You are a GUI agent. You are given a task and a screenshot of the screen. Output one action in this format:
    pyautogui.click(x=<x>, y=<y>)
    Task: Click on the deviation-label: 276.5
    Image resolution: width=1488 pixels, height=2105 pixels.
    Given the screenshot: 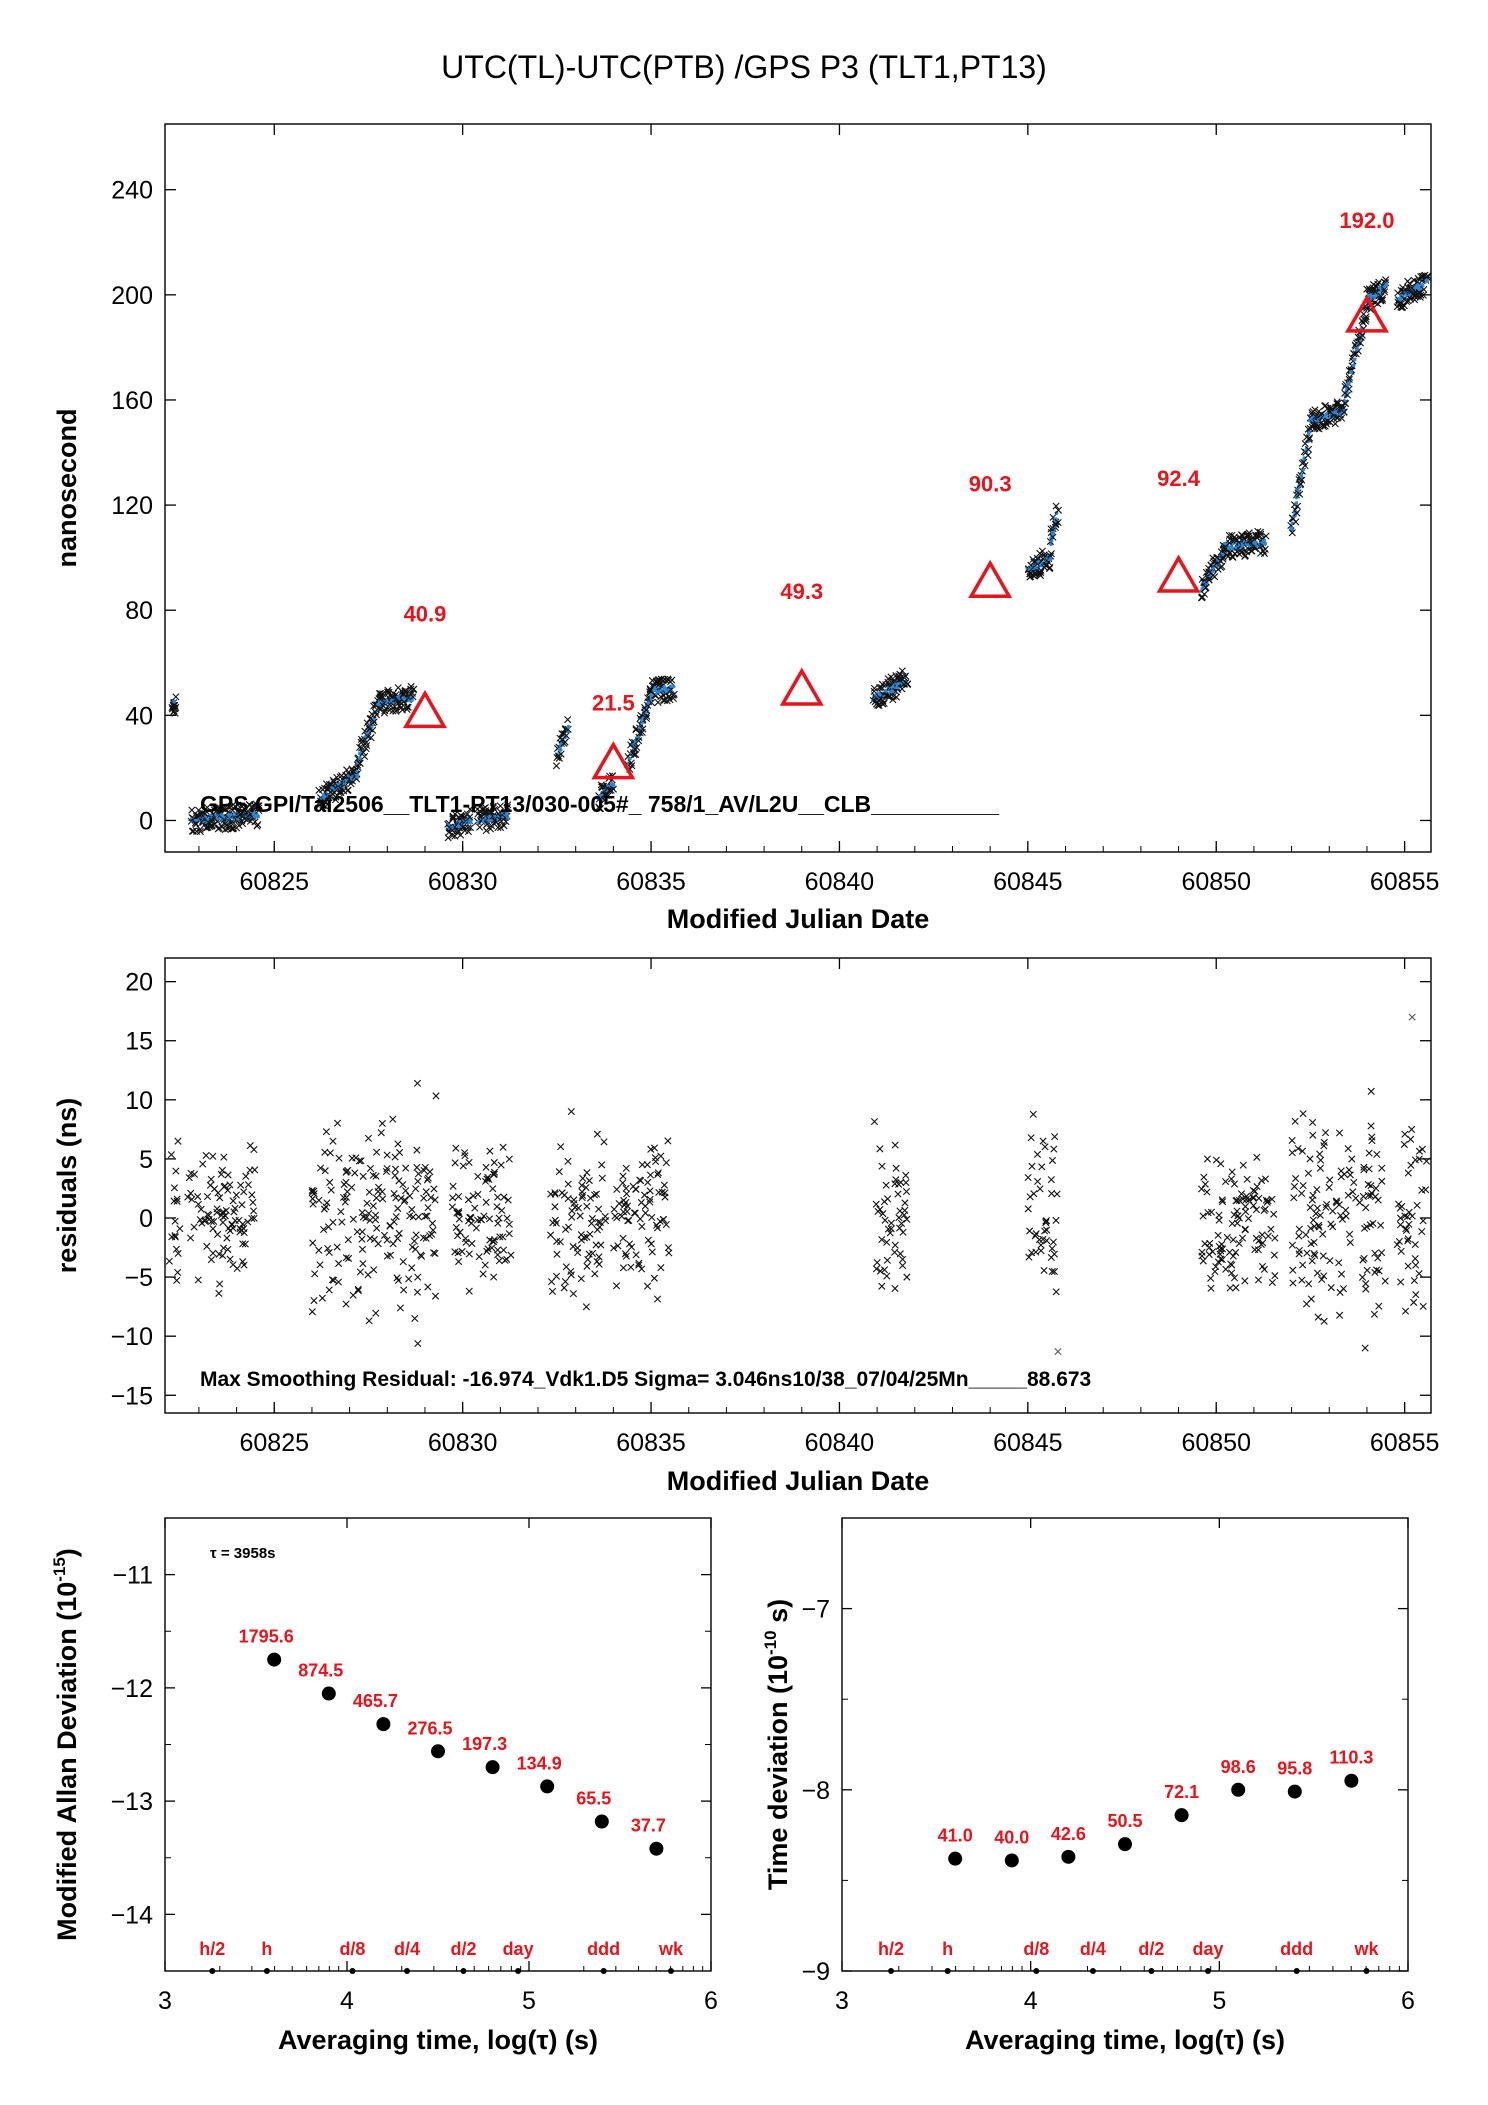 What is the action you would take?
    pyautogui.click(x=429, y=1728)
    